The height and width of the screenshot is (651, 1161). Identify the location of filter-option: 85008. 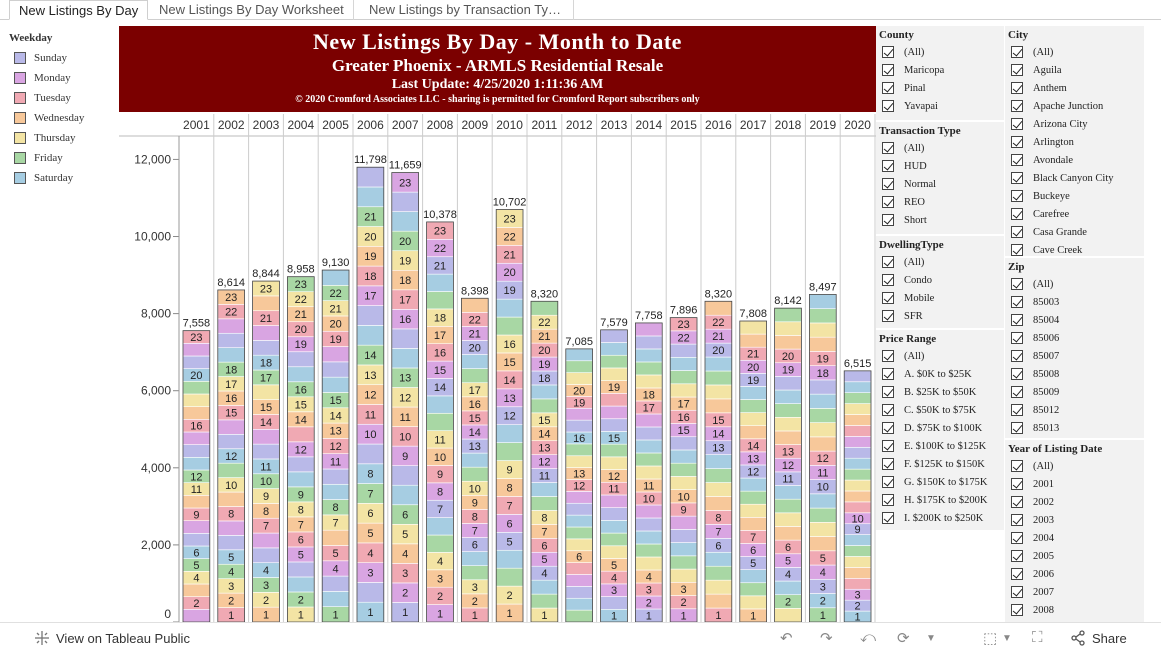
(1074, 374).